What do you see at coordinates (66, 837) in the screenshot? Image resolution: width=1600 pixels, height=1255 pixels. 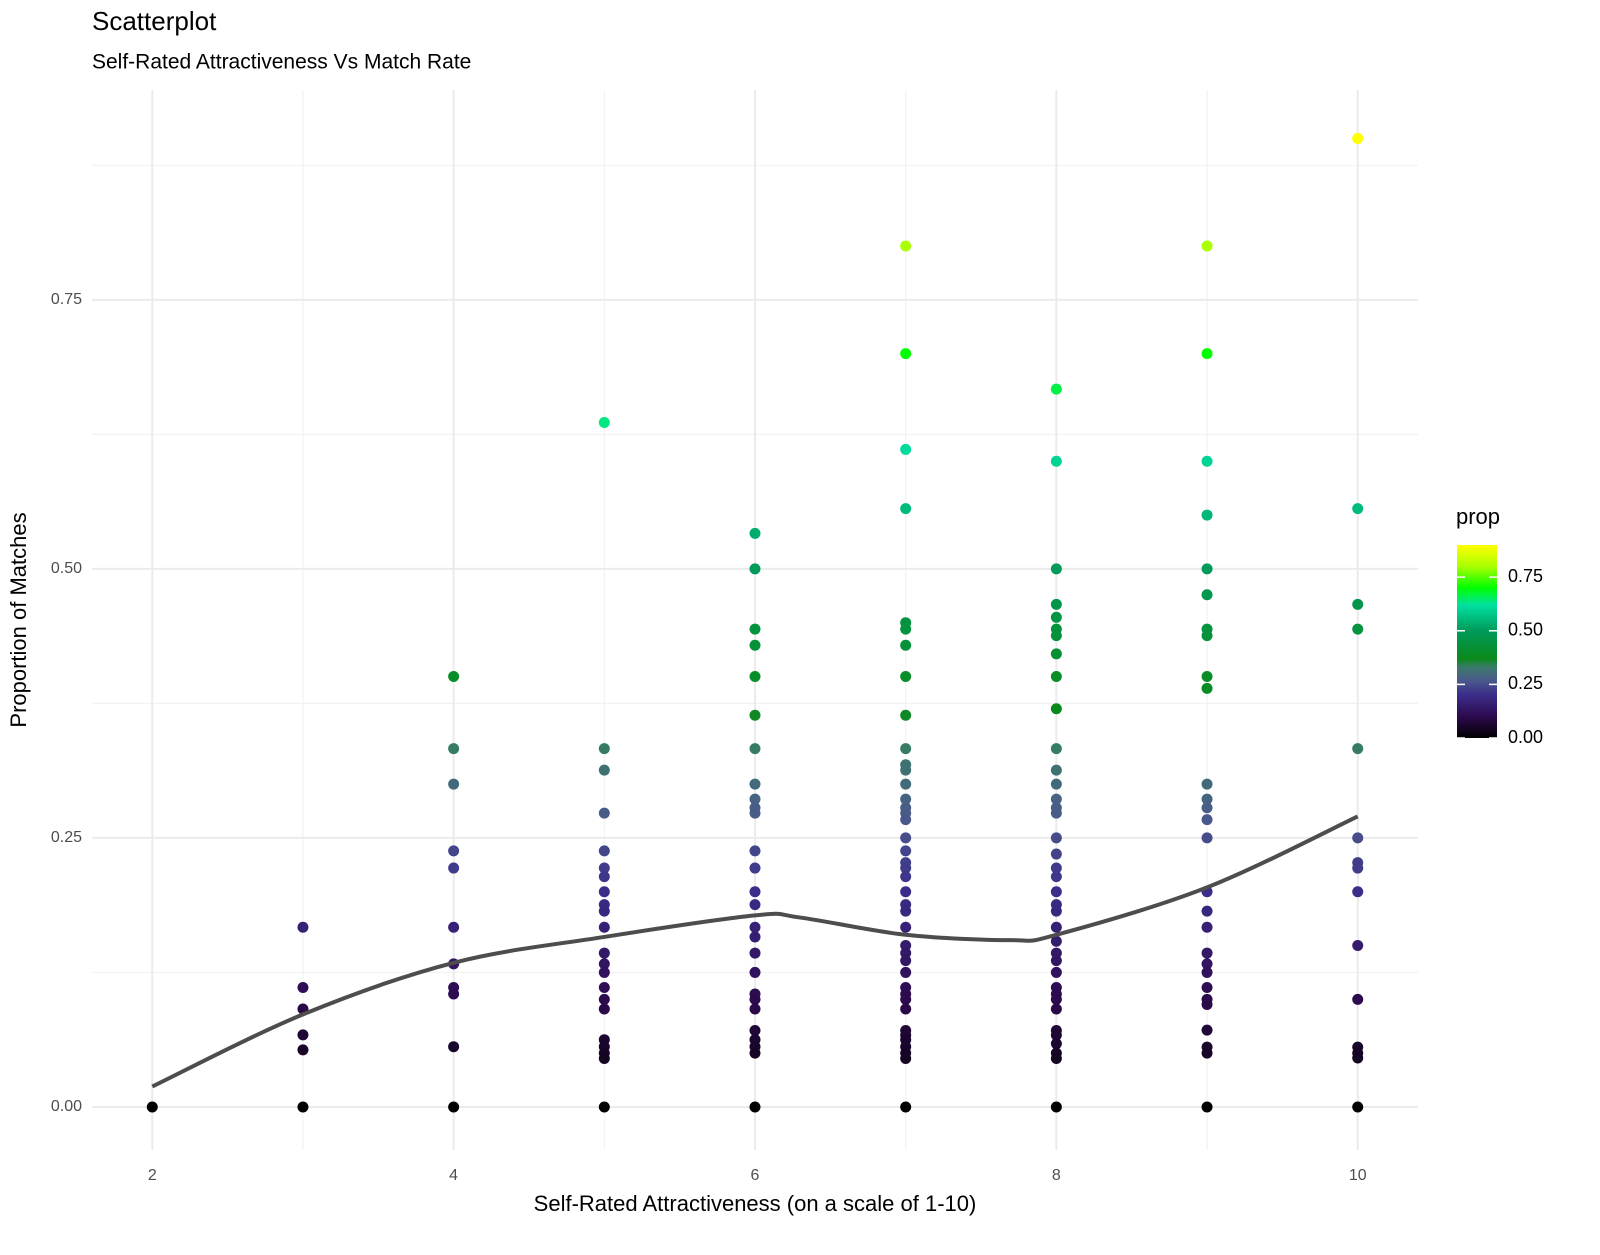 I see `y-tick-label: 0.25` at bounding box center [66, 837].